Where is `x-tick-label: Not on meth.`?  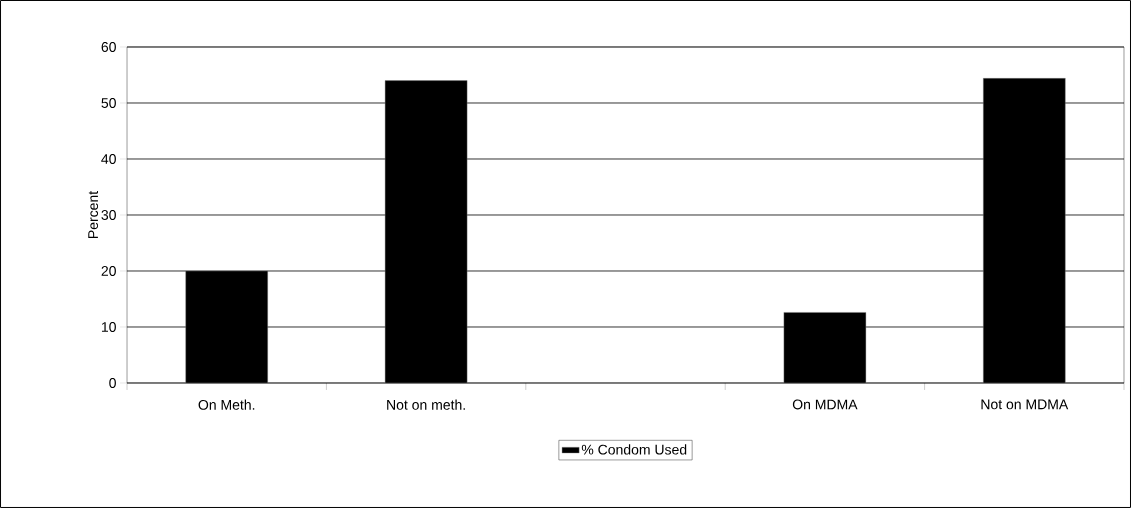 x-tick-label: Not on meth. is located at coordinates (426, 404).